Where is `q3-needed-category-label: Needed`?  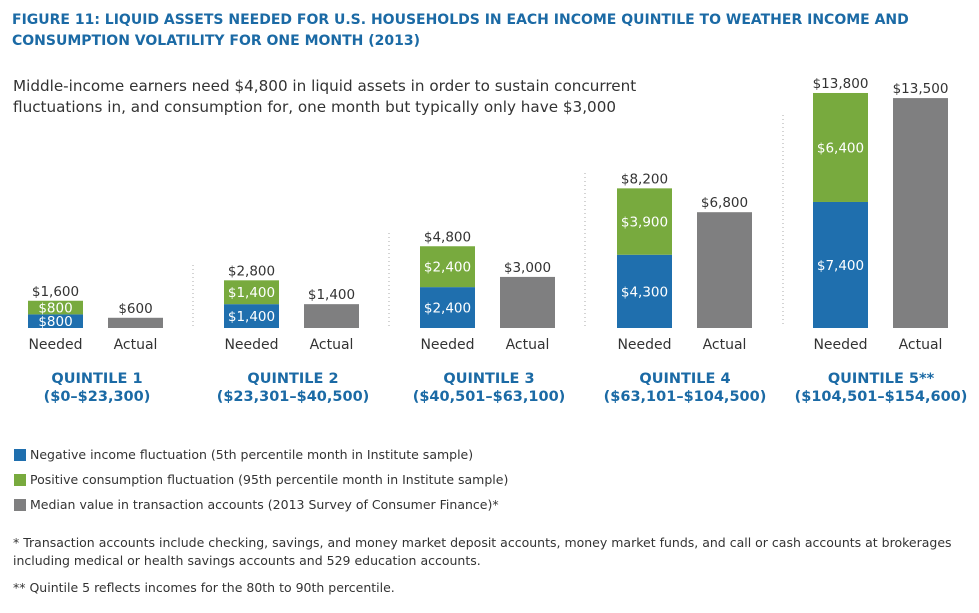 q3-needed-category-label: Needed is located at coordinates (447, 345).